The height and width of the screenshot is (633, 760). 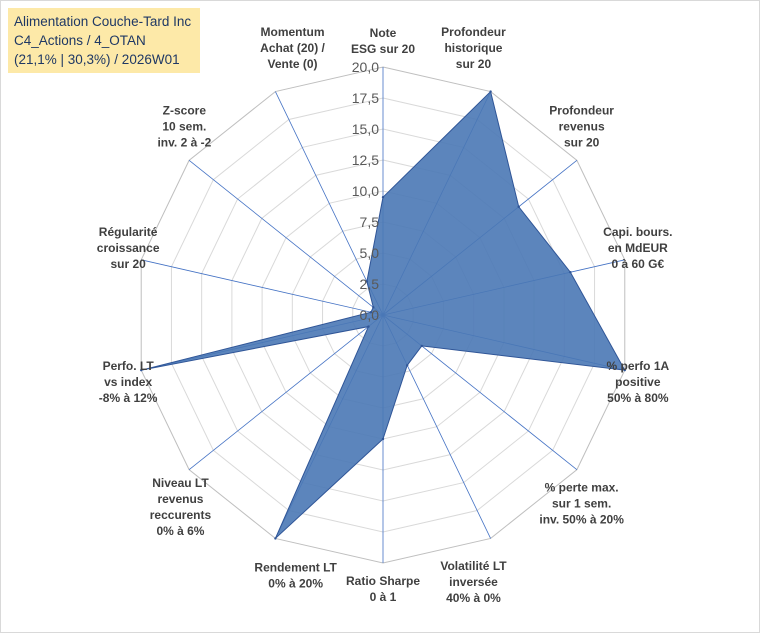 I want to click on axis-label-line: en MdEUR, so click(x=638, y=248).